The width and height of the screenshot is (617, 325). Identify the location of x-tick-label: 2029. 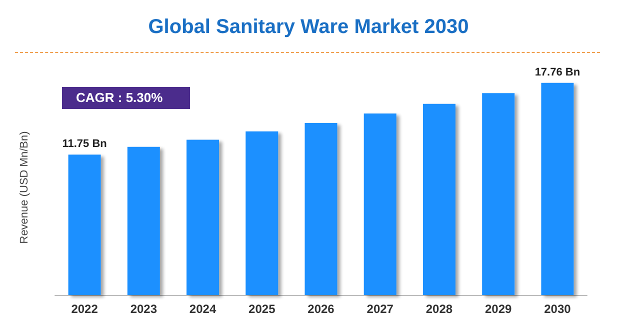
(498, 309).